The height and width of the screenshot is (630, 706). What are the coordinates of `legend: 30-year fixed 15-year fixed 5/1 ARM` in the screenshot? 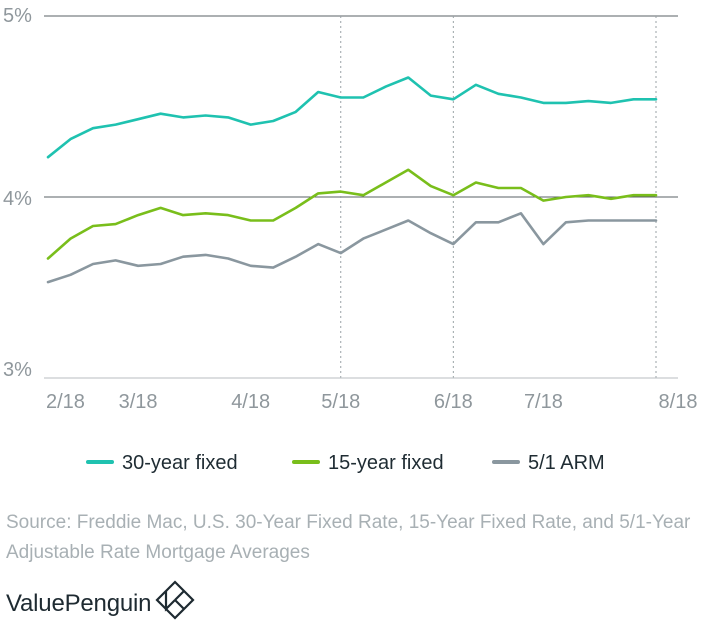 It's located at (345, 463).